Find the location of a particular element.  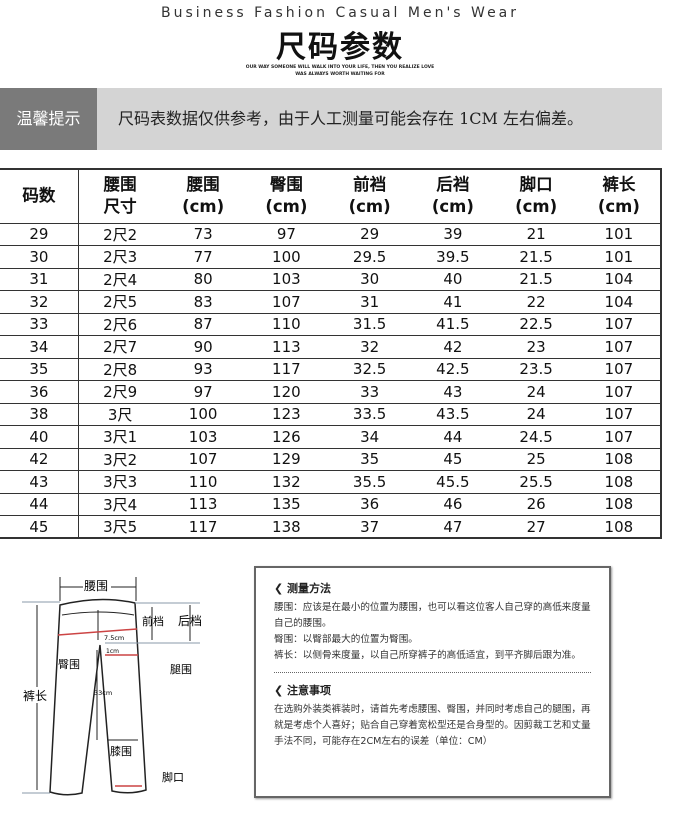

table-cell: 46 is located at coordinates (453, 504).